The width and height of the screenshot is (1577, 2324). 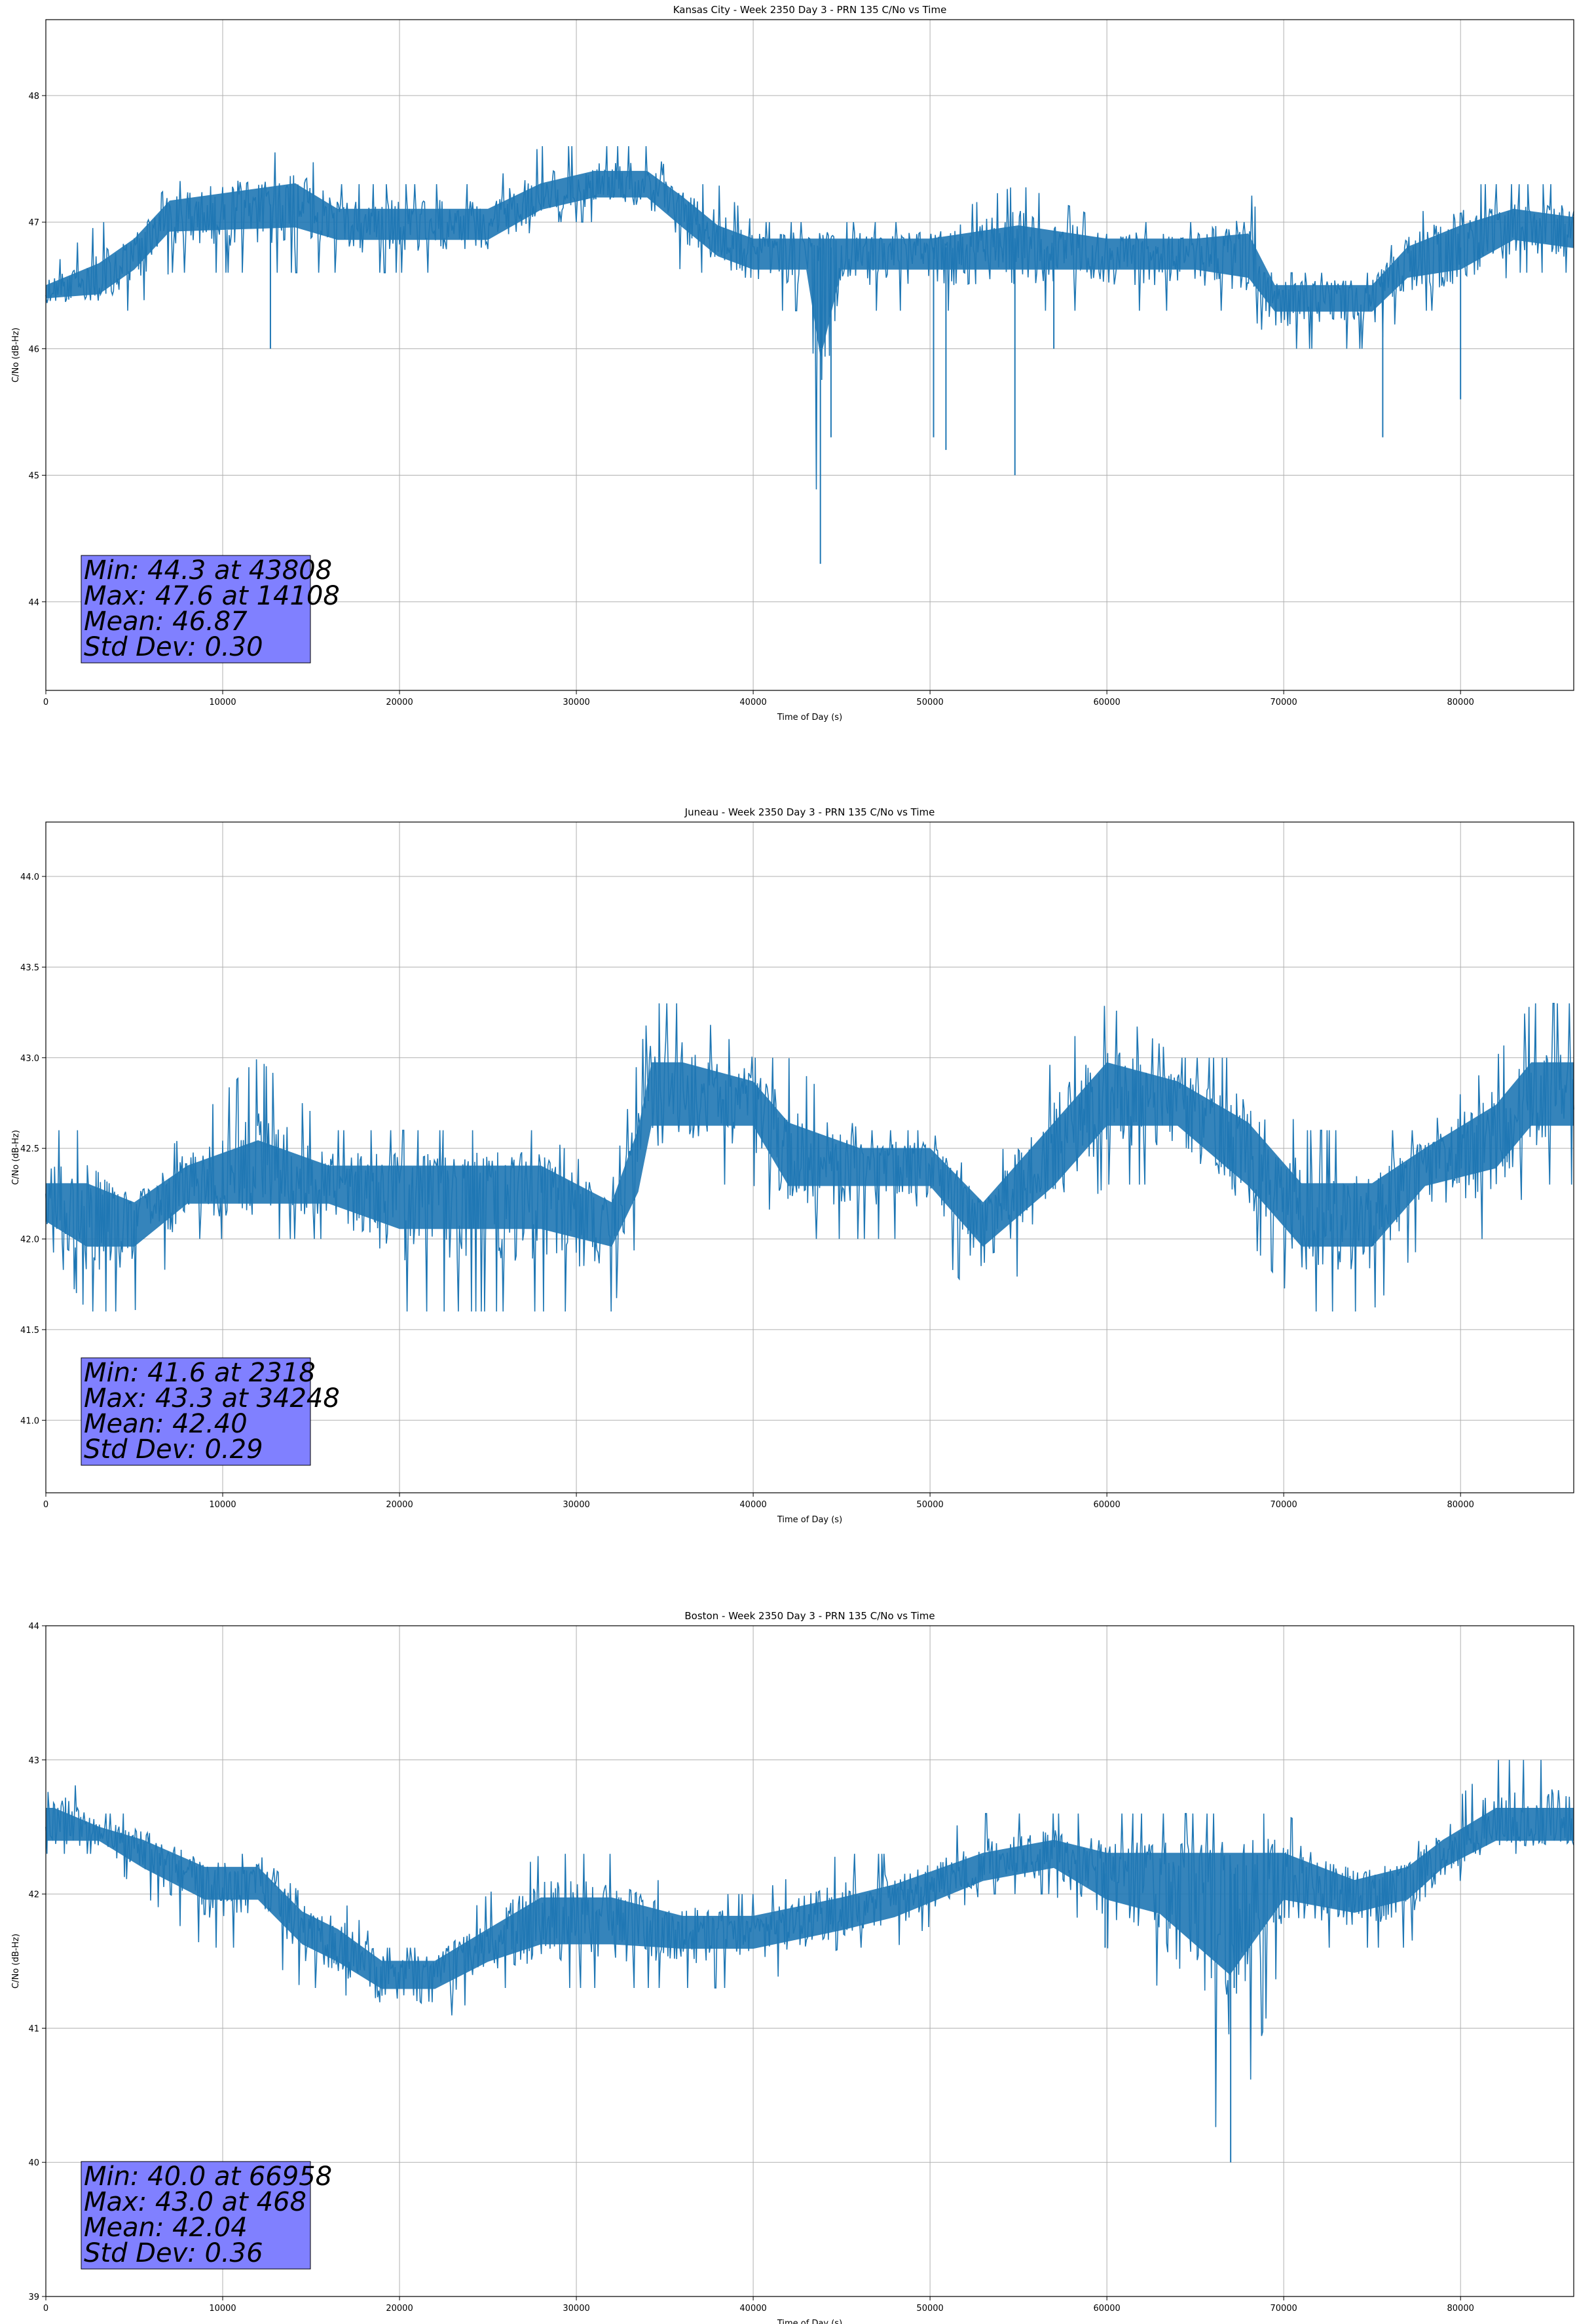 I want to click on y-tick-label: 46, so click(x=33, y=349).